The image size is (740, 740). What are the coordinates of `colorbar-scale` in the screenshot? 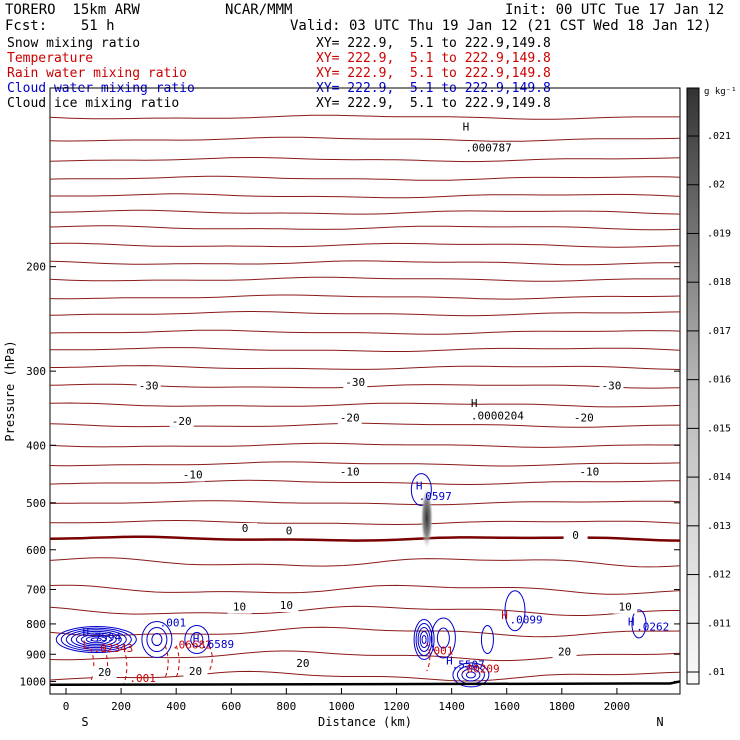 It's located at (693, 386).